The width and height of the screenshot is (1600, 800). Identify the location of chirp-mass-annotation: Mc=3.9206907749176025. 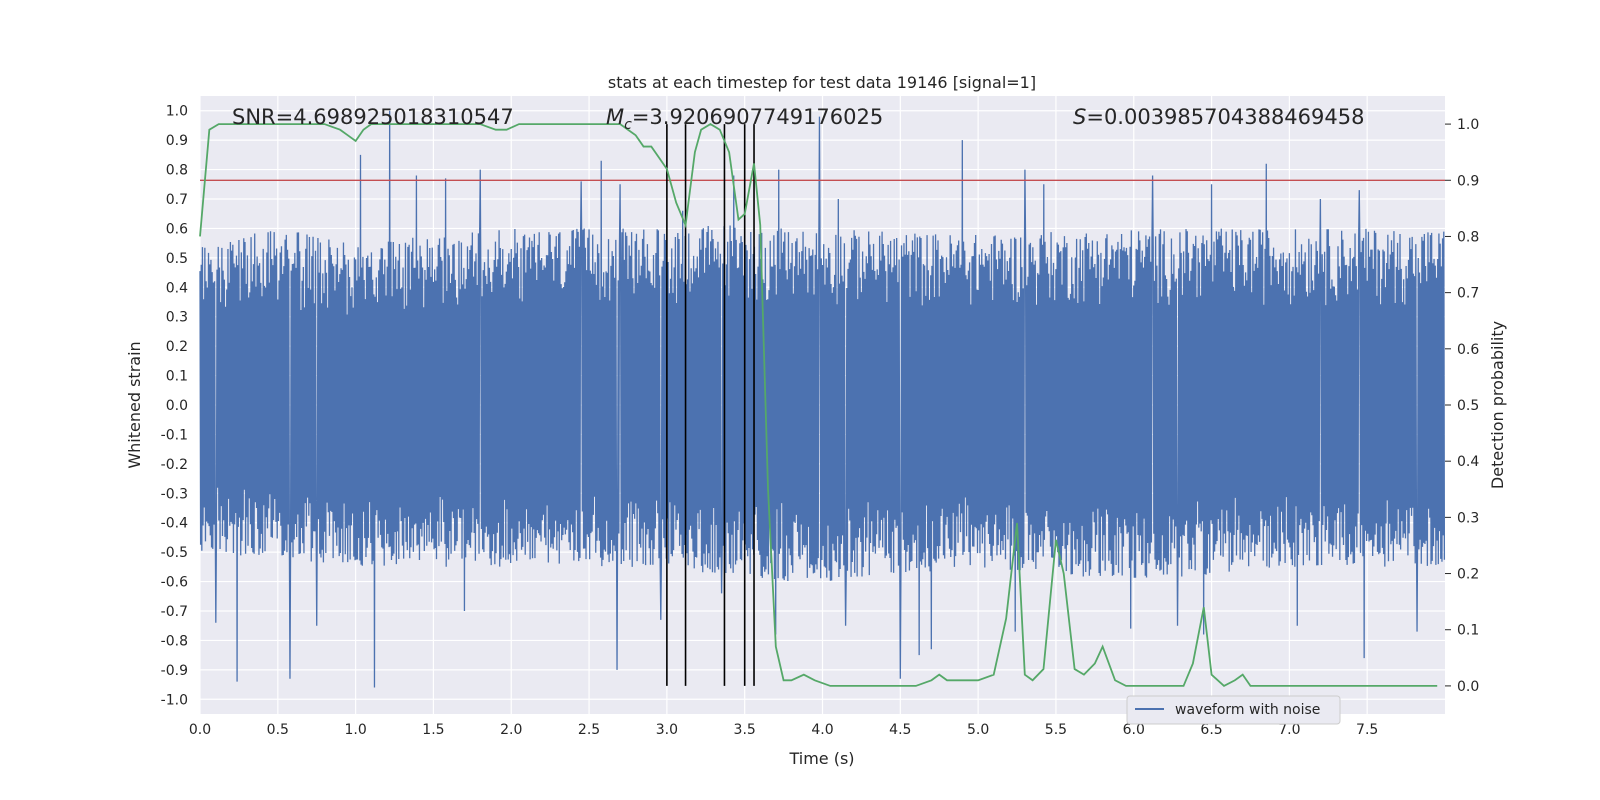
(744, 119).